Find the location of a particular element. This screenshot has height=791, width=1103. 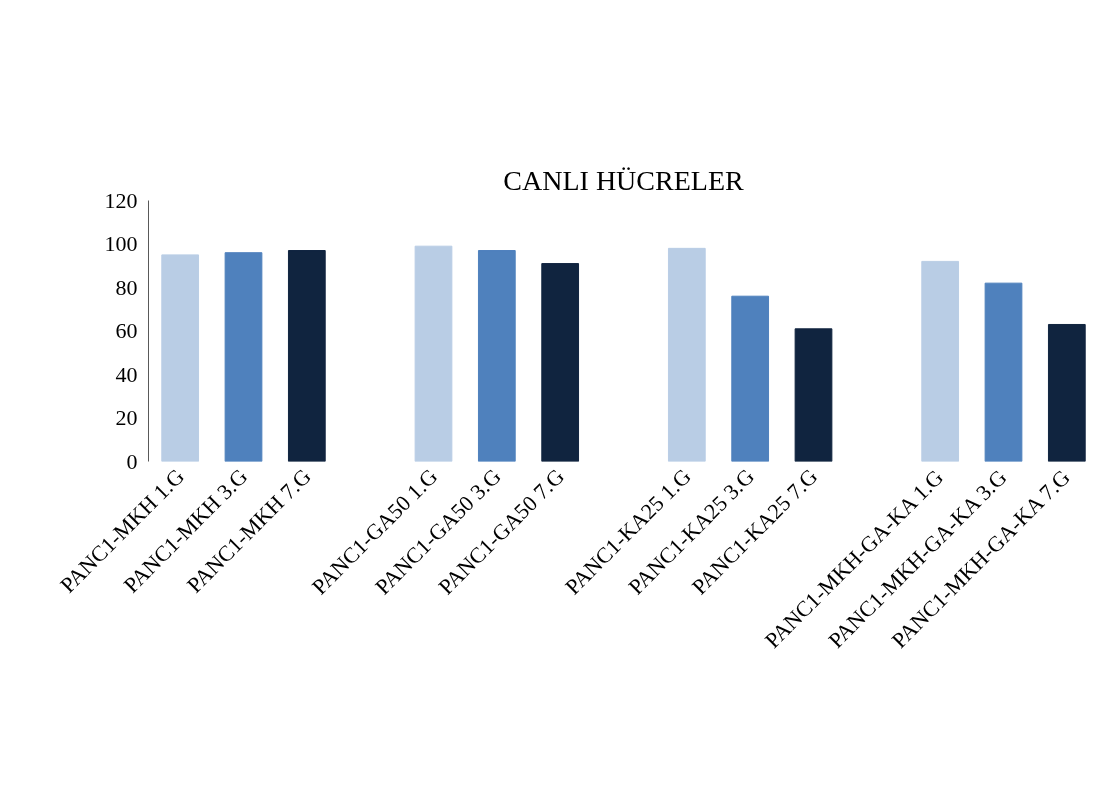

y-tick-label: 120 is located at coordinates (121, 200).